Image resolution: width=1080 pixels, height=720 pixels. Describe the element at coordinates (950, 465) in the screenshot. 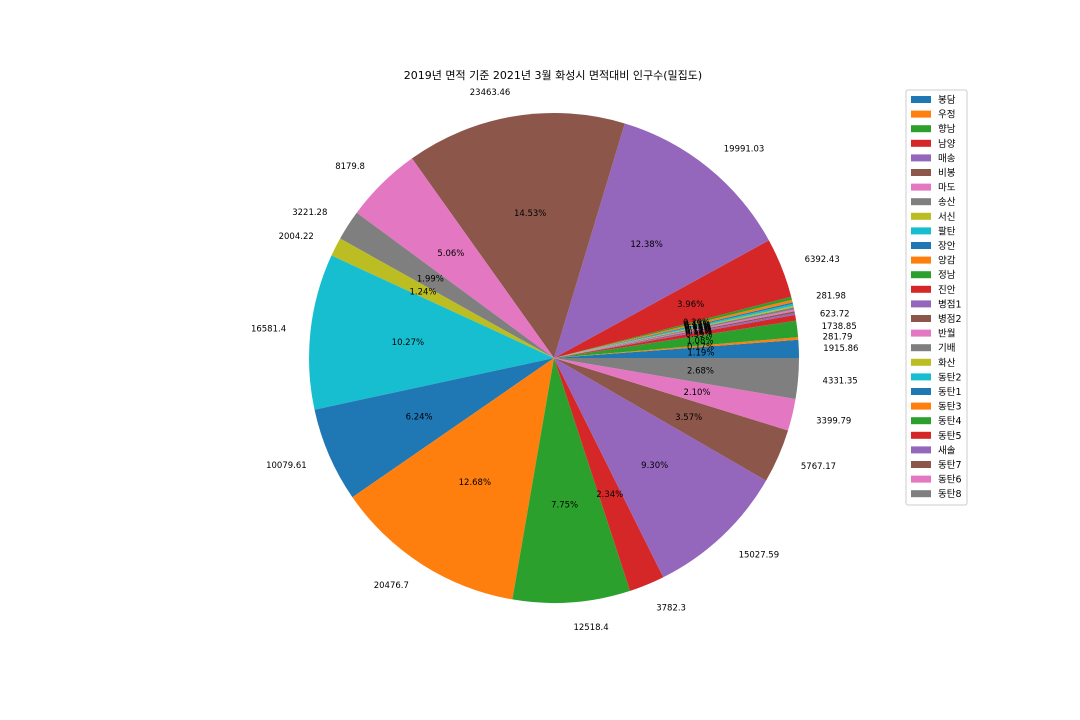

I see `legend-label: 동탄7` at that location.